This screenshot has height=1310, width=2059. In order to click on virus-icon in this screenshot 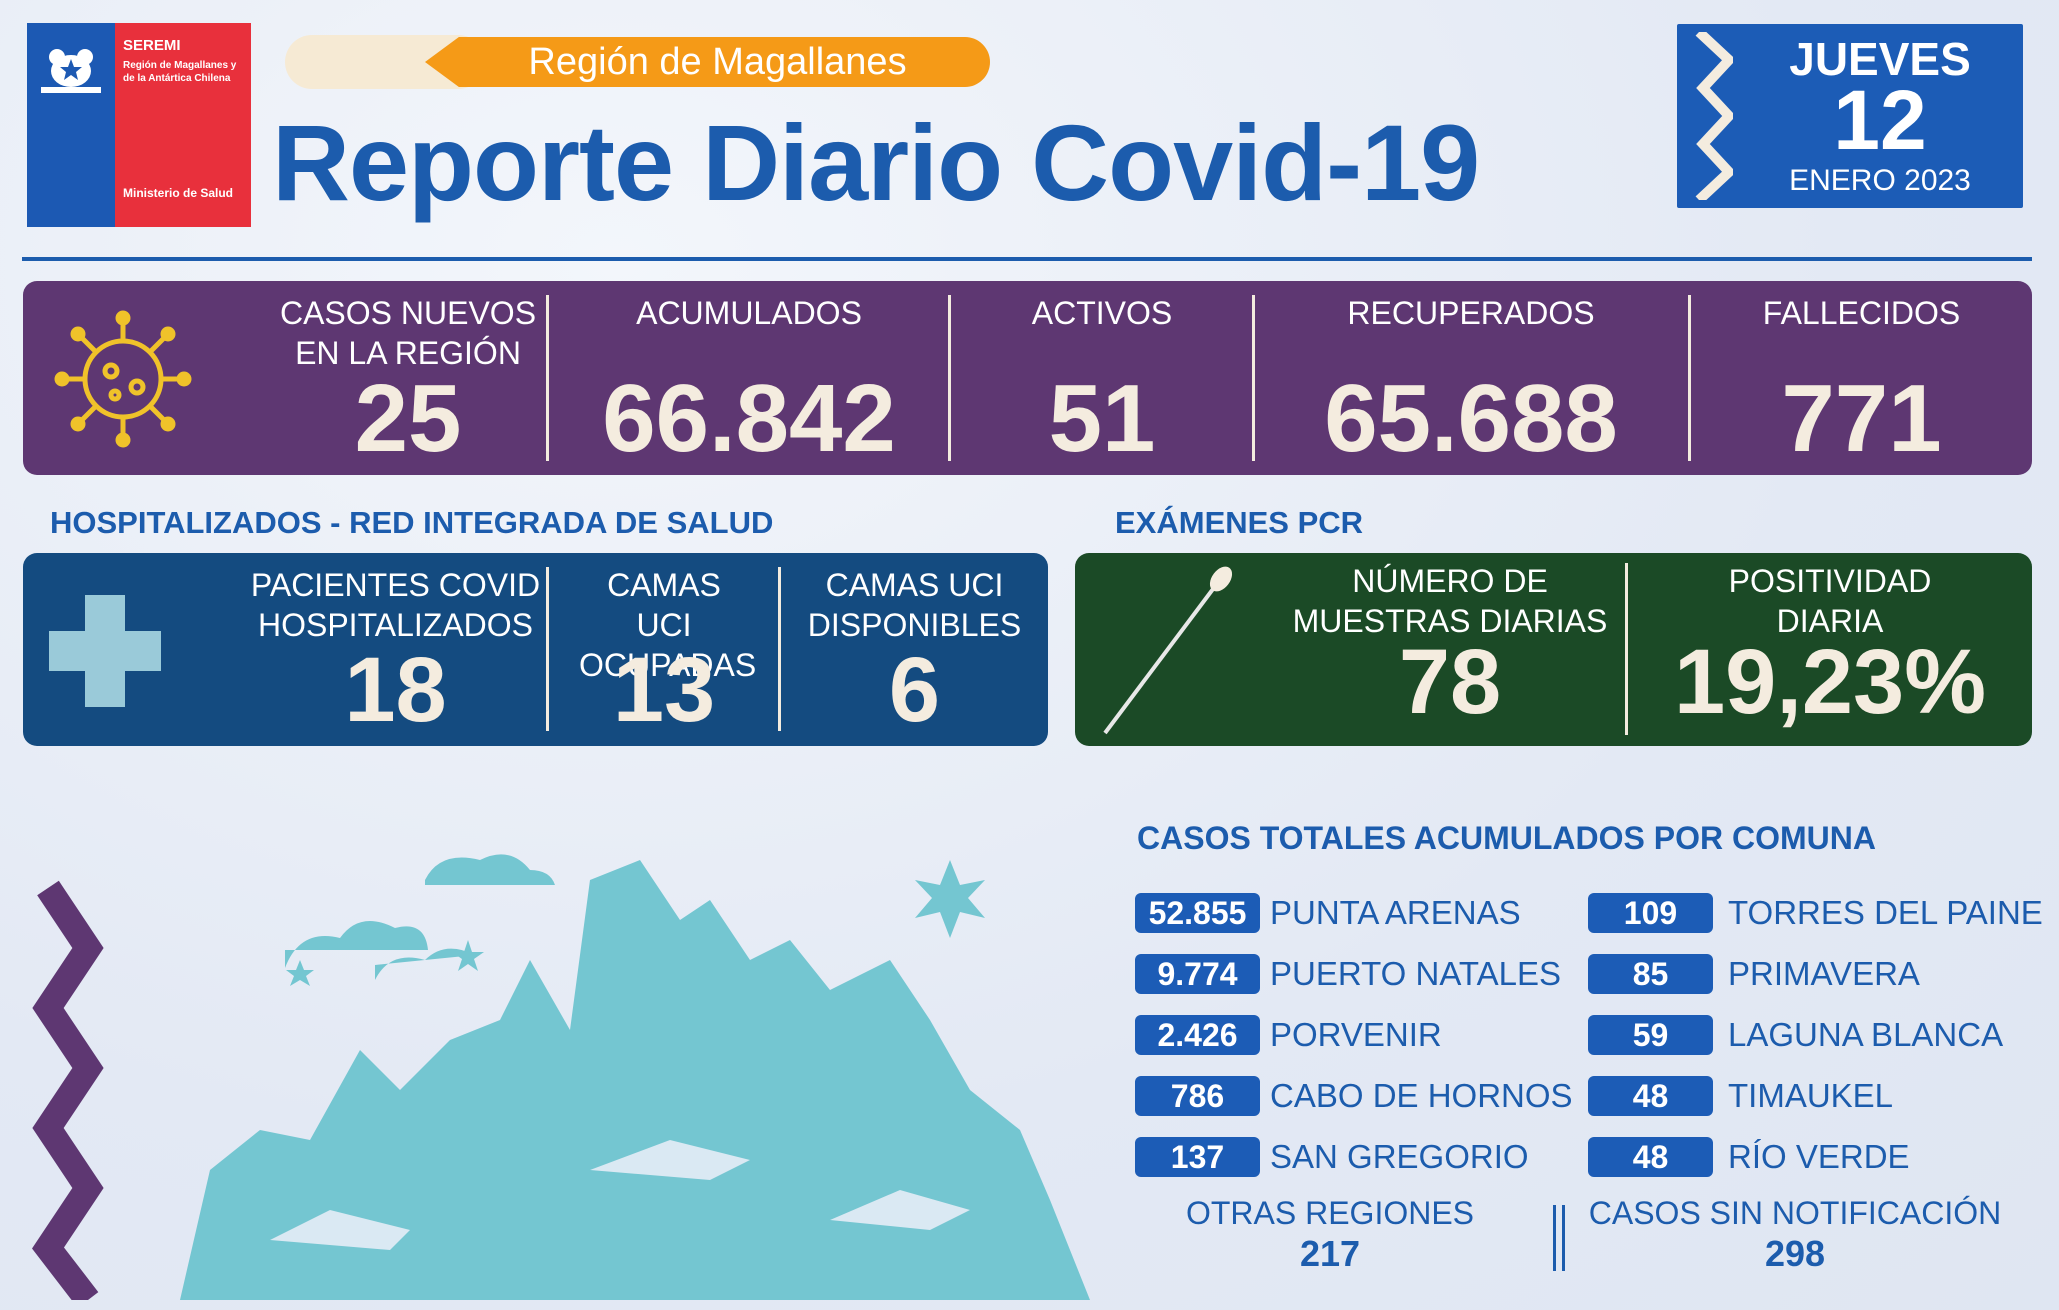, I will do `click(123, 379)`.